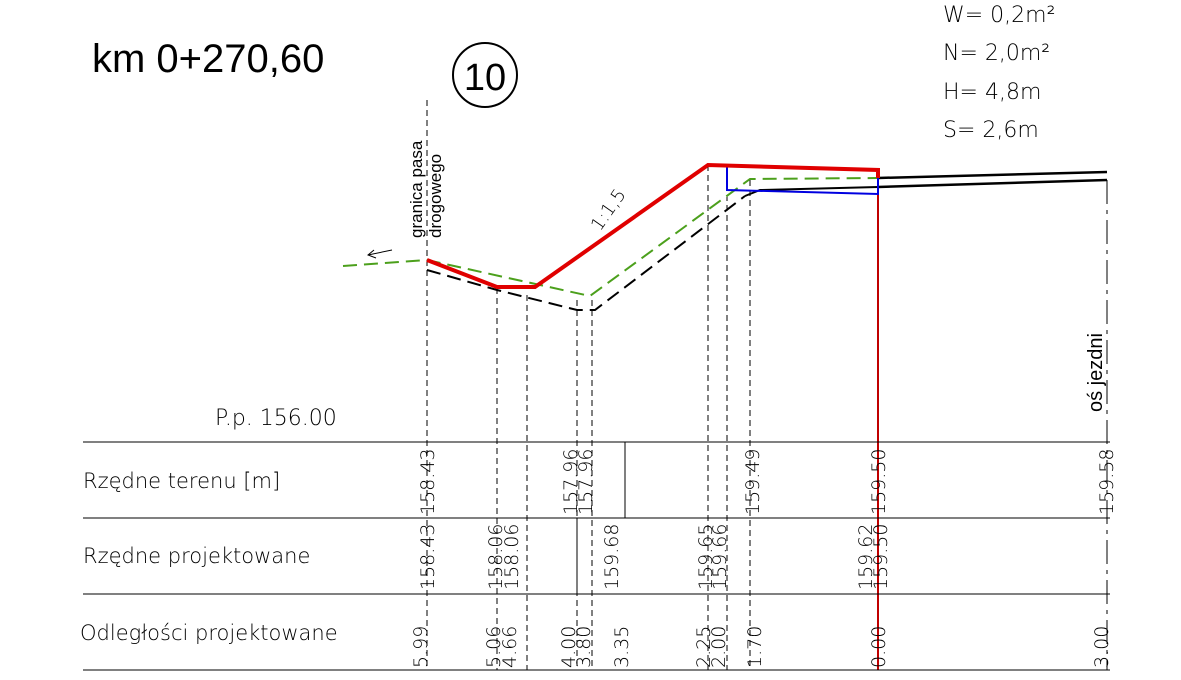  Describe the element at coordinates (706, 557) in the screenshot. I see `cell-value: 159.65` at that location.